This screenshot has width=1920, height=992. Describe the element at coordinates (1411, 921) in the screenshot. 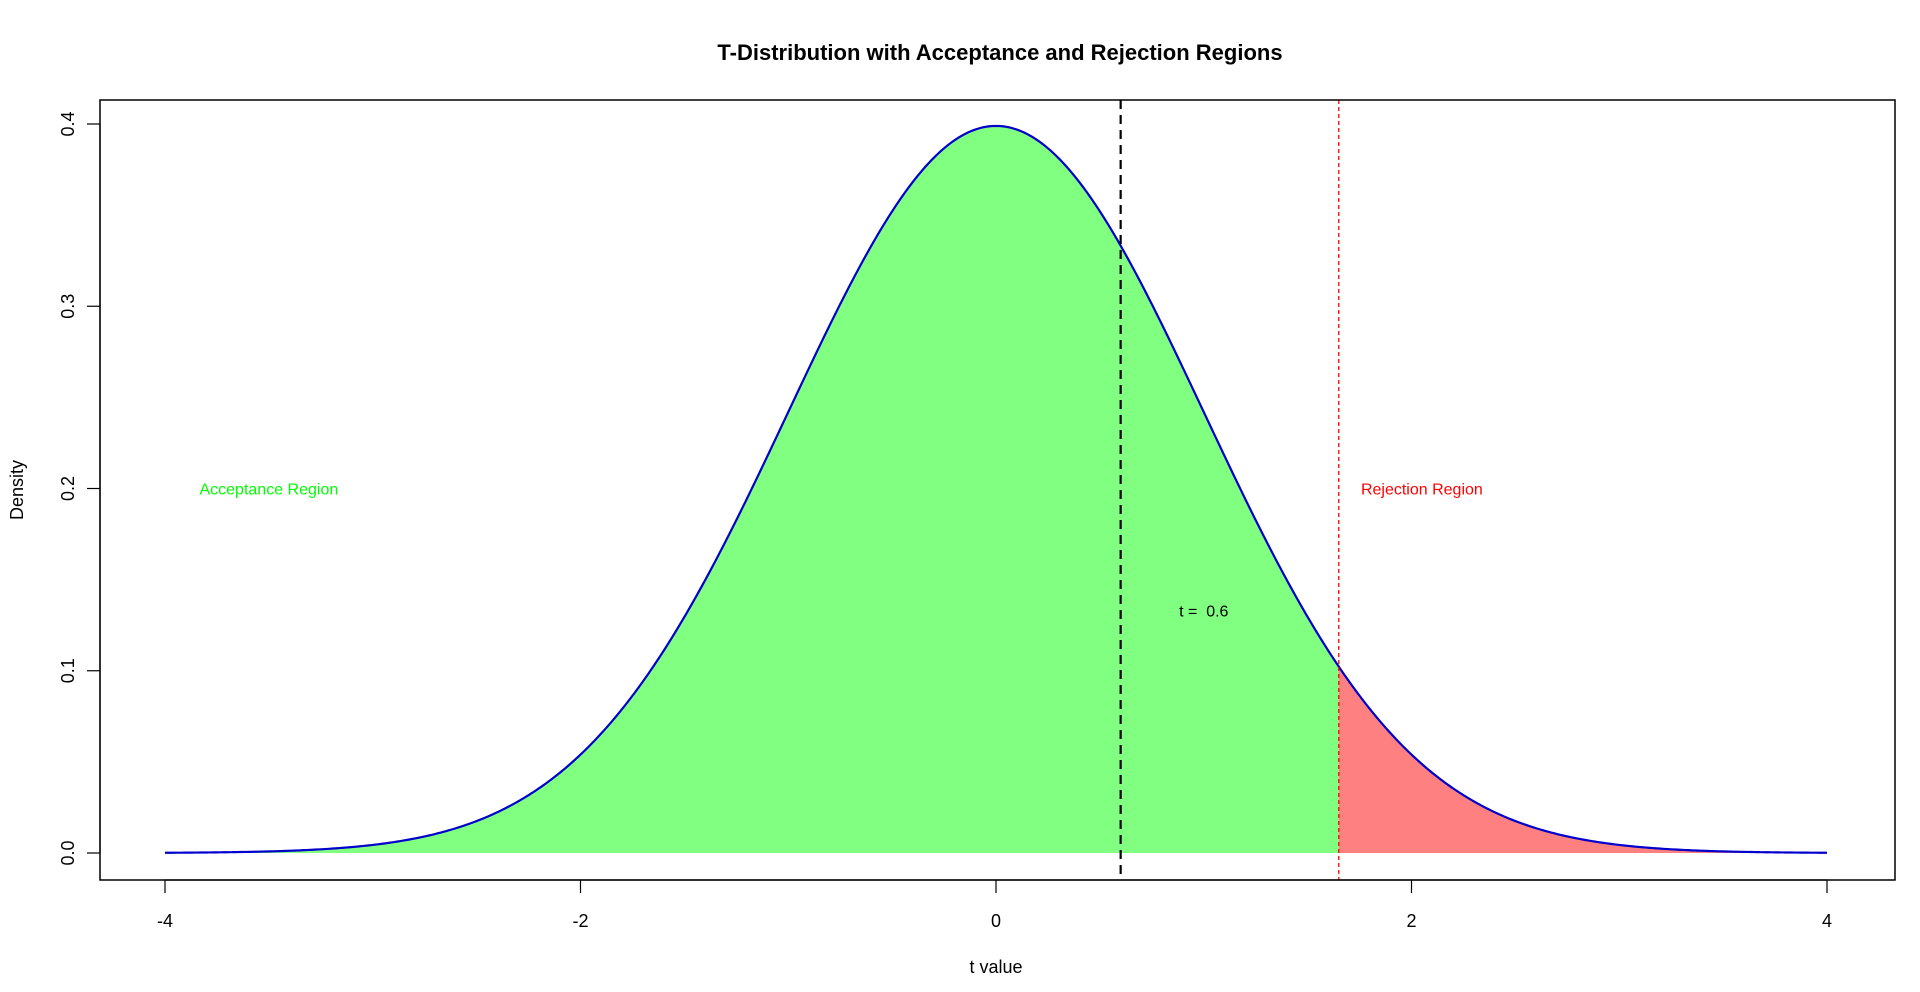

I see `x-tick-label: 2` at that location.